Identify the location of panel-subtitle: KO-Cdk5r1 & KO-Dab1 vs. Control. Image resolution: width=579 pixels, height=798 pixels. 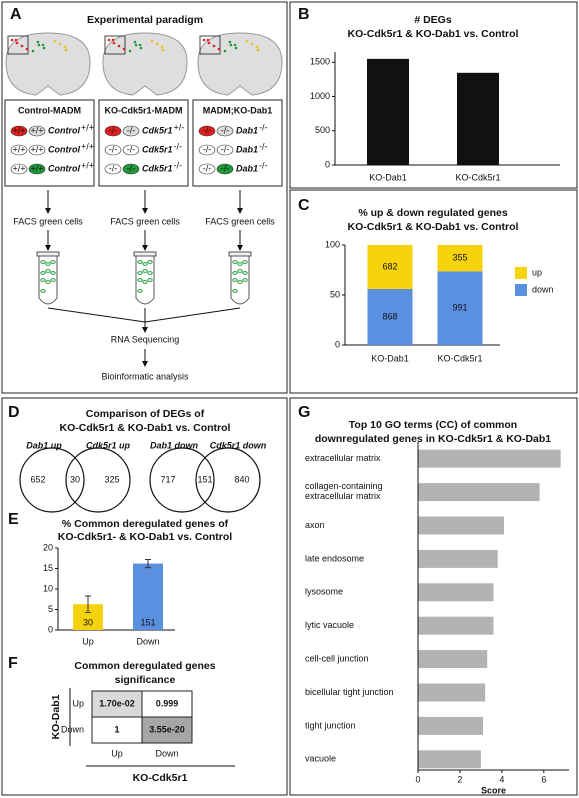
(145, 428).